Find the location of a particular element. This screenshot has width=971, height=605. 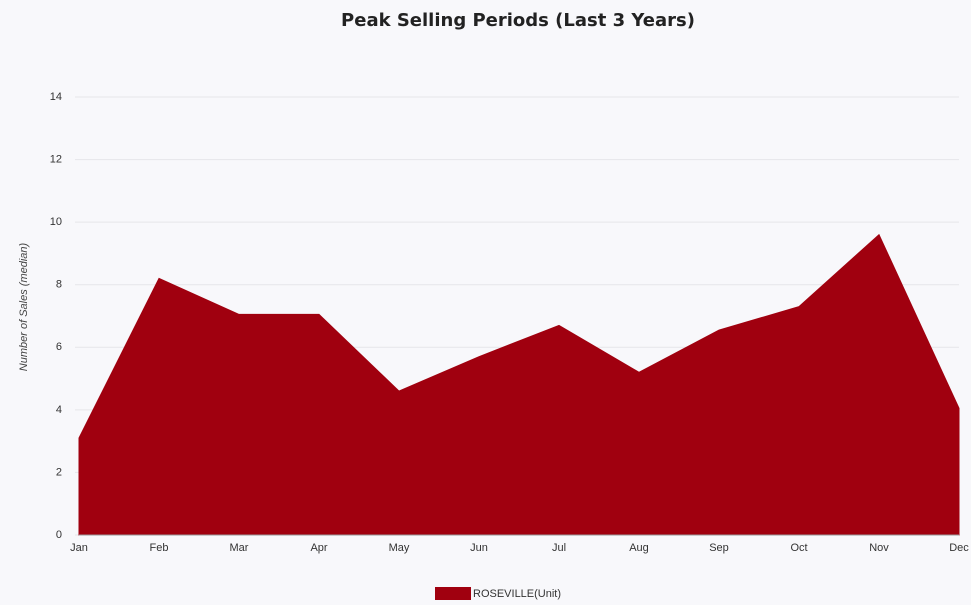

y-tick-label: 12 is located at coordinates (56, 159).